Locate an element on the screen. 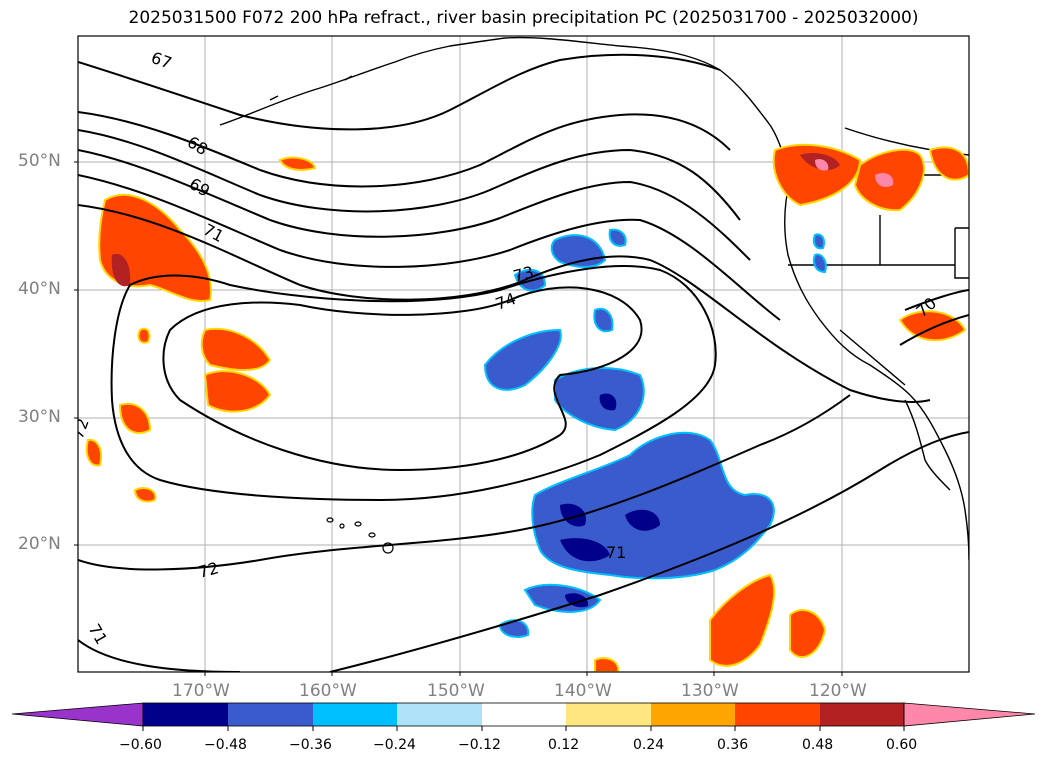 The image size is (1047, 765). lon-label: 140°W is located at coordinates (583, 691).